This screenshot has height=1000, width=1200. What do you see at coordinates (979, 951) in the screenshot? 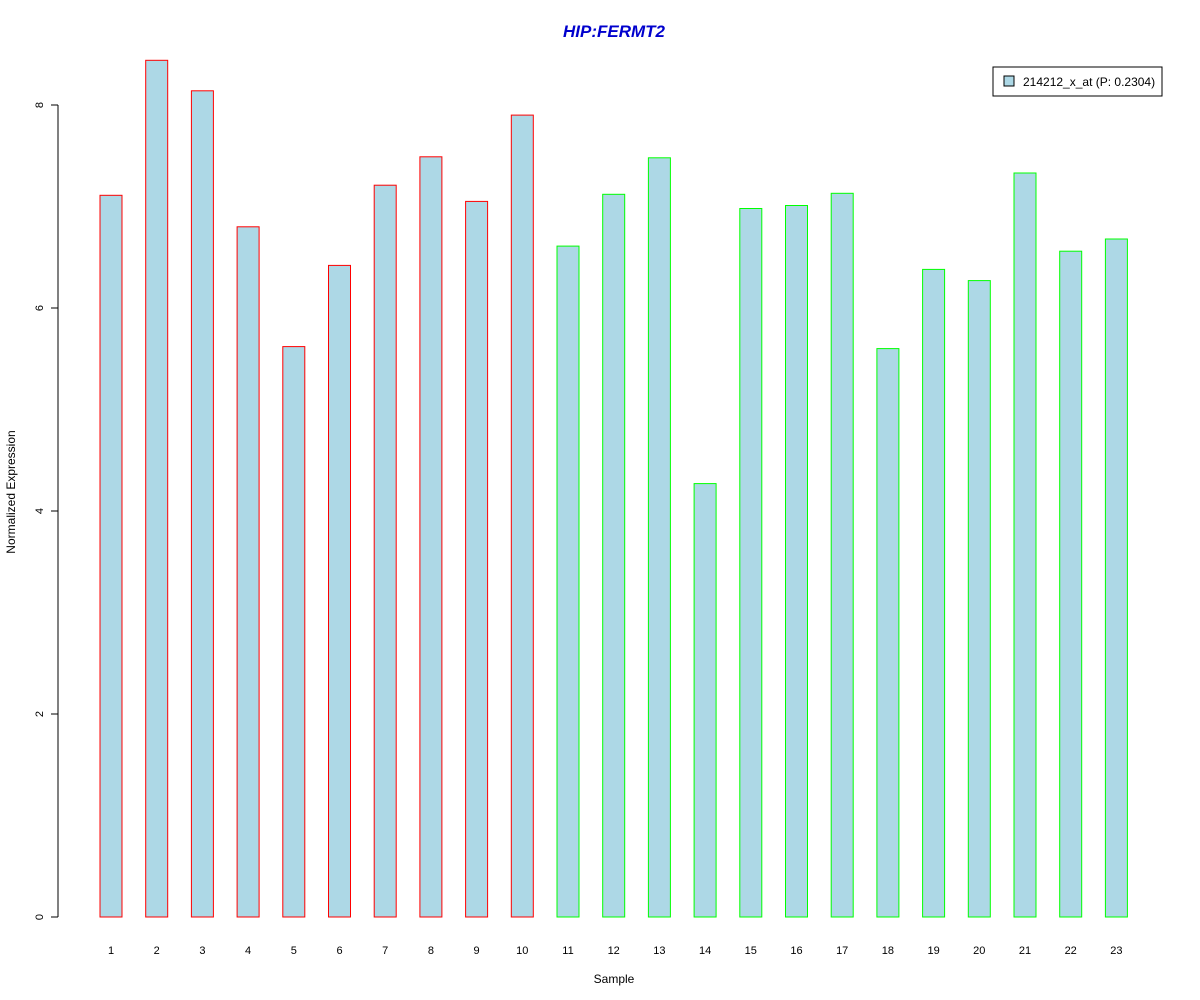
I see `x-tick-label: 20` at bounding box center [979, 951].